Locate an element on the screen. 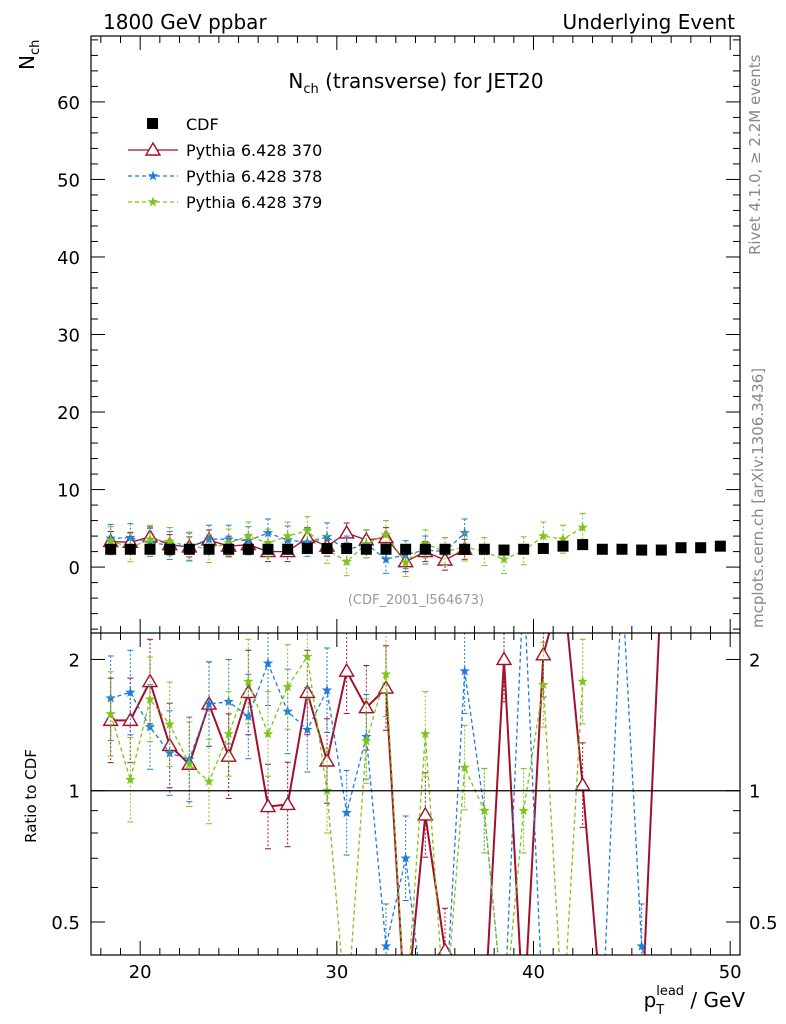  y-tick-label-30: 30 is located at coordinates (68, 336).